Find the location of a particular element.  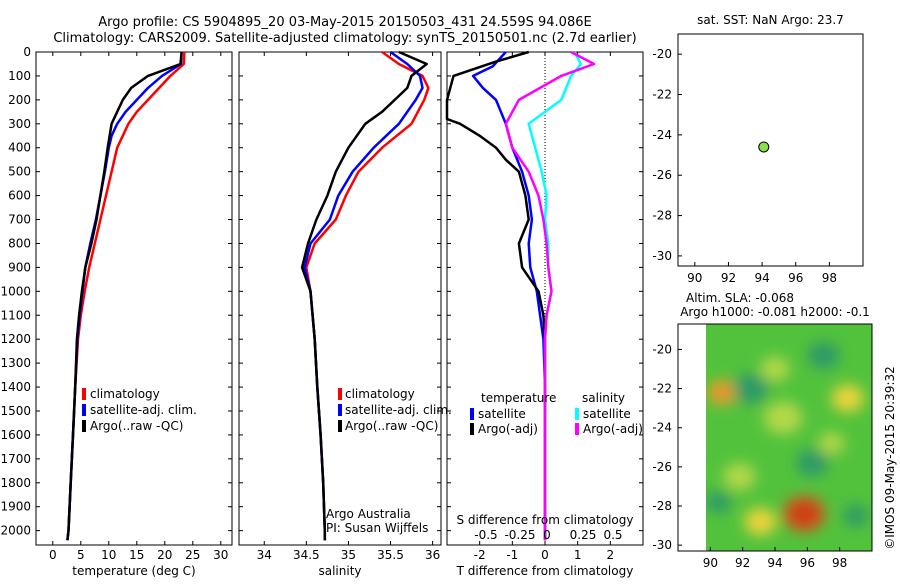

difference-xtick-label: -2 is located at coordinates (480, 555).